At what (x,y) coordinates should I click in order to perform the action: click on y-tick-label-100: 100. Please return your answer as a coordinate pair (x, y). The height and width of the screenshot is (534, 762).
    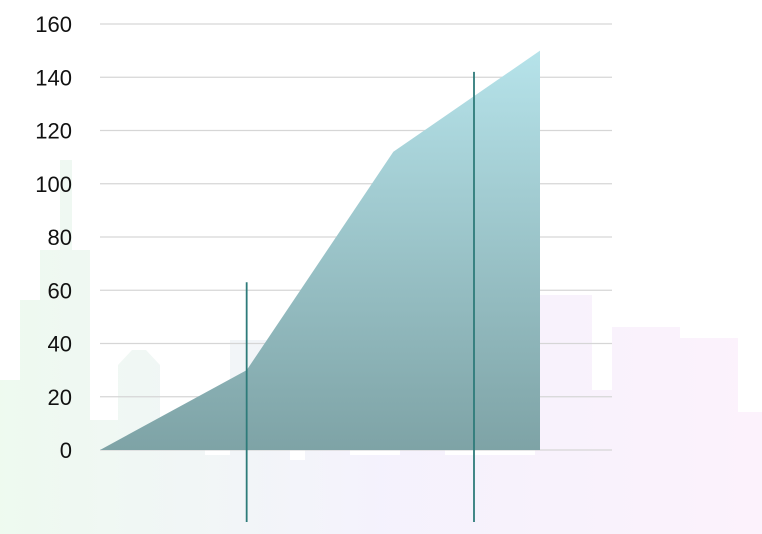
    Looking at the image, I should click on (53, 184).